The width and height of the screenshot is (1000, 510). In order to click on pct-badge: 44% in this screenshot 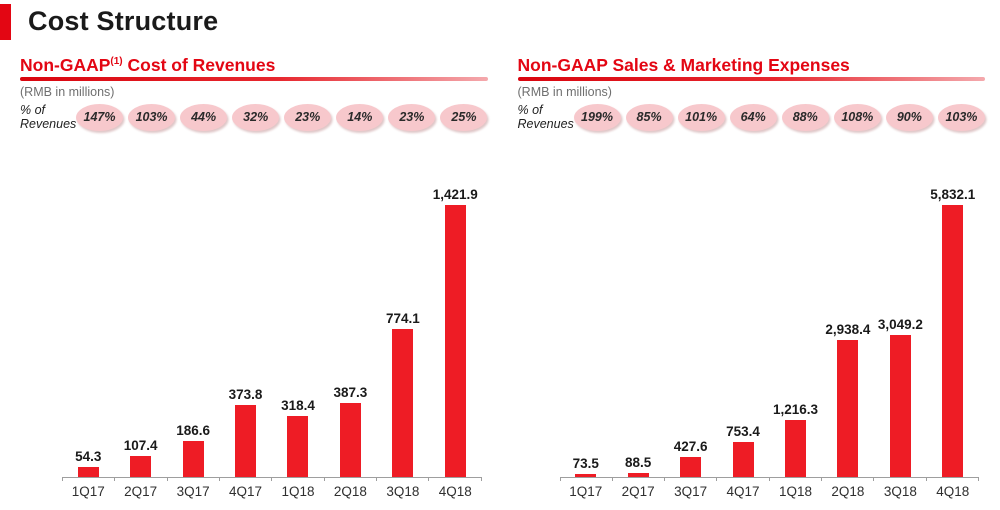, I will do `click(204, 117)`.